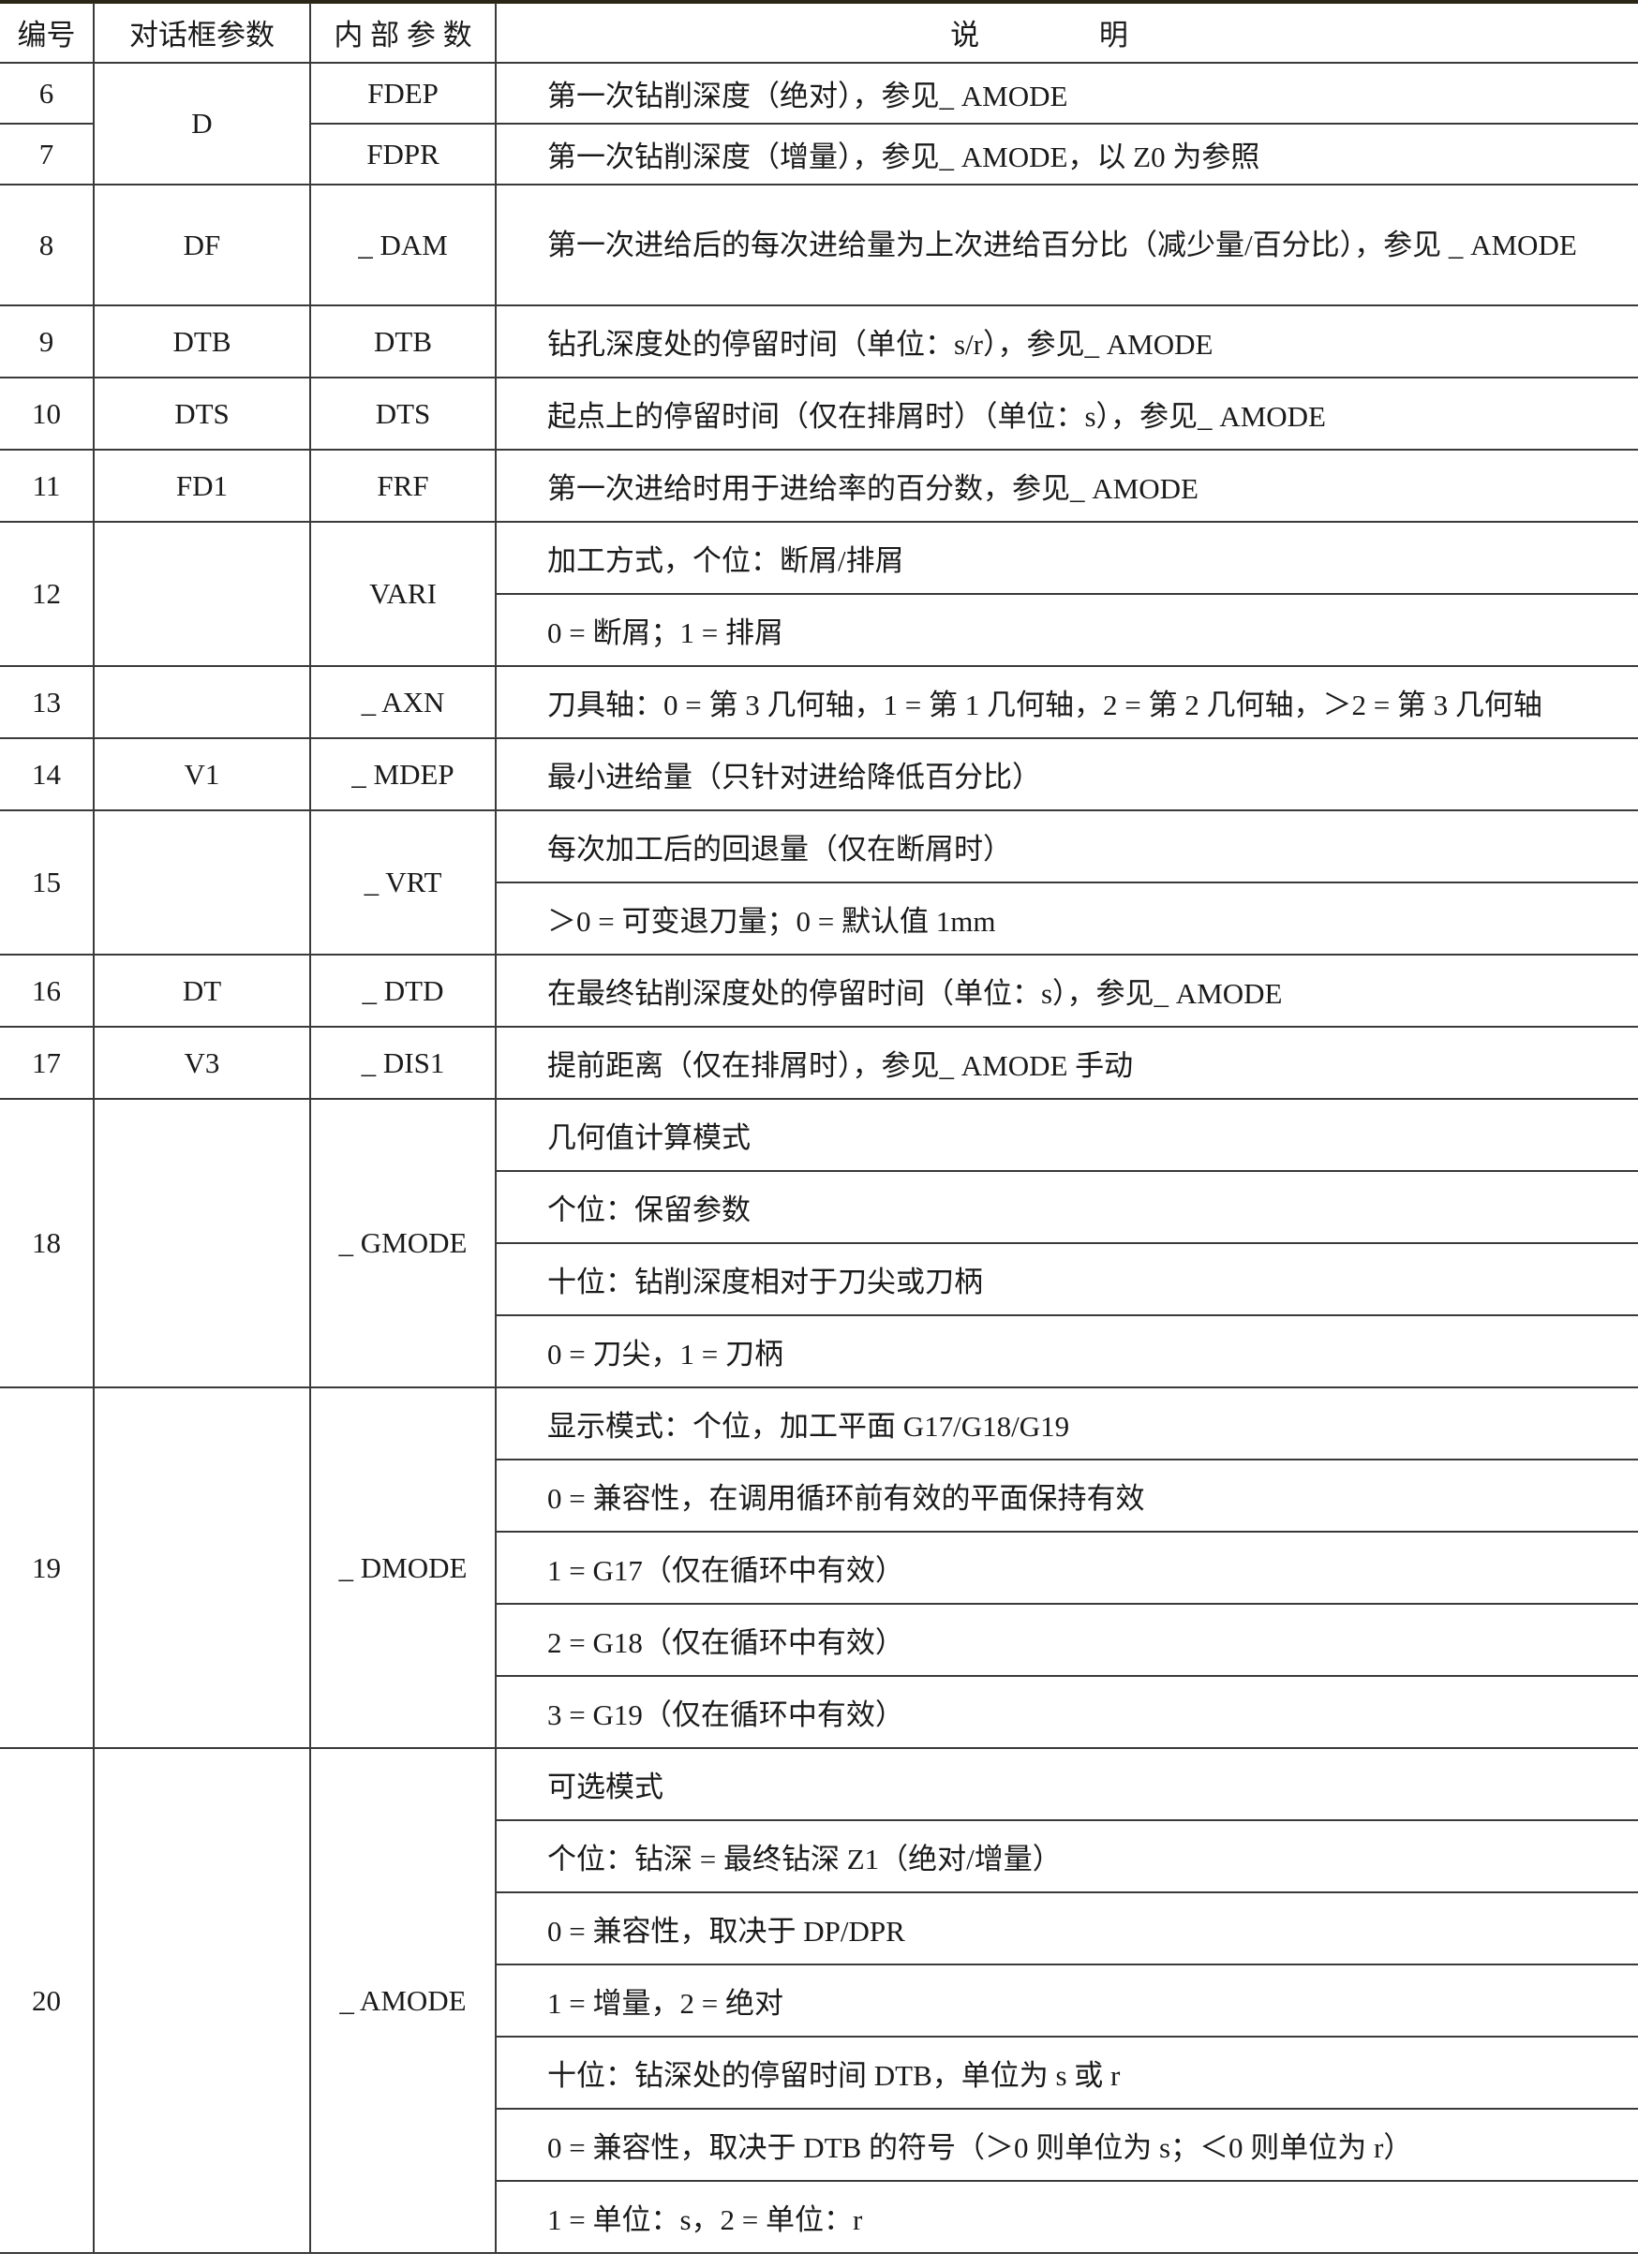 The width and height of the screenshot is (1638, 2268). I want to click on row-number: 9, so click(47, 341).